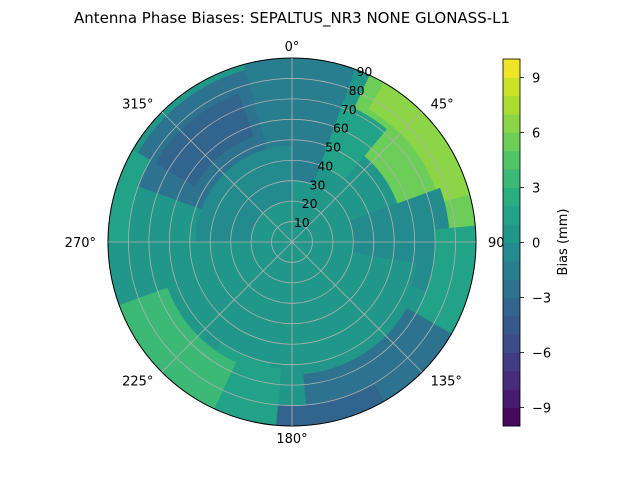 The image size is (640, 480). I want to click on angular-tick-label: 45°, so click(442, 104).